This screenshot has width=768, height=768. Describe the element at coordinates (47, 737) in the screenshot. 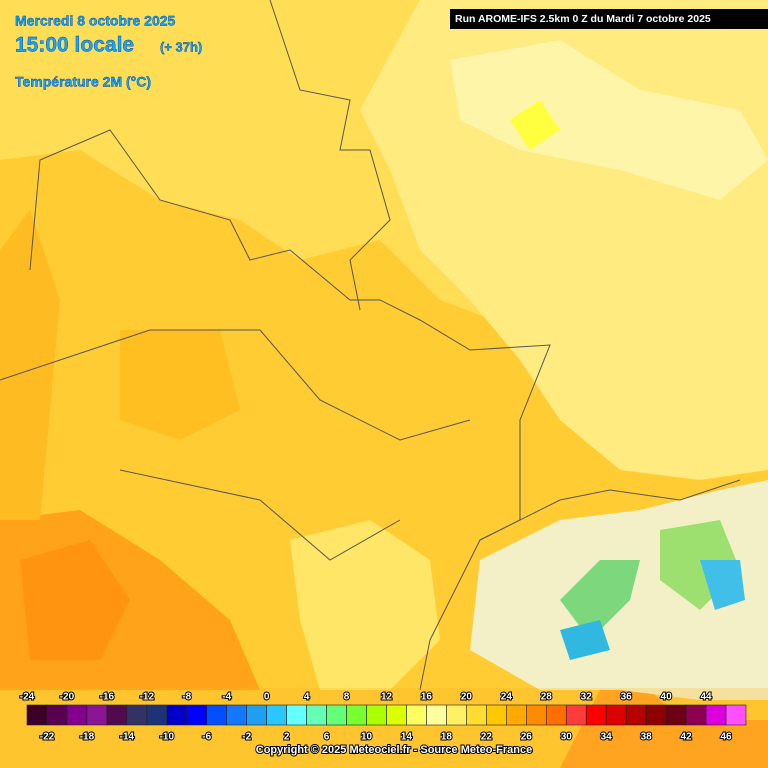

I see `legend-label: -22` at that location.